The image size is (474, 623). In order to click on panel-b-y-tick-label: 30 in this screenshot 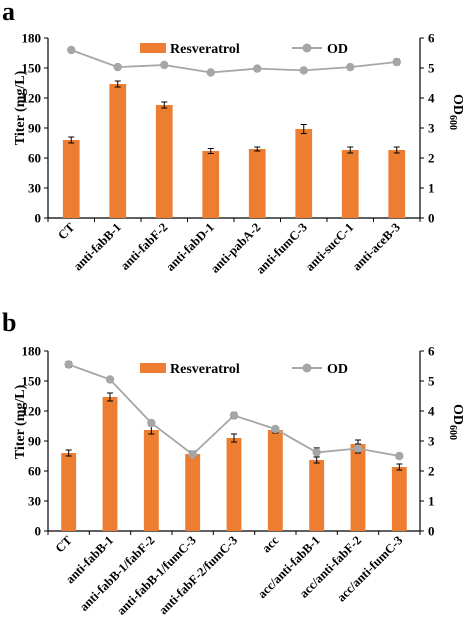, I will do `click(34, 501)`.